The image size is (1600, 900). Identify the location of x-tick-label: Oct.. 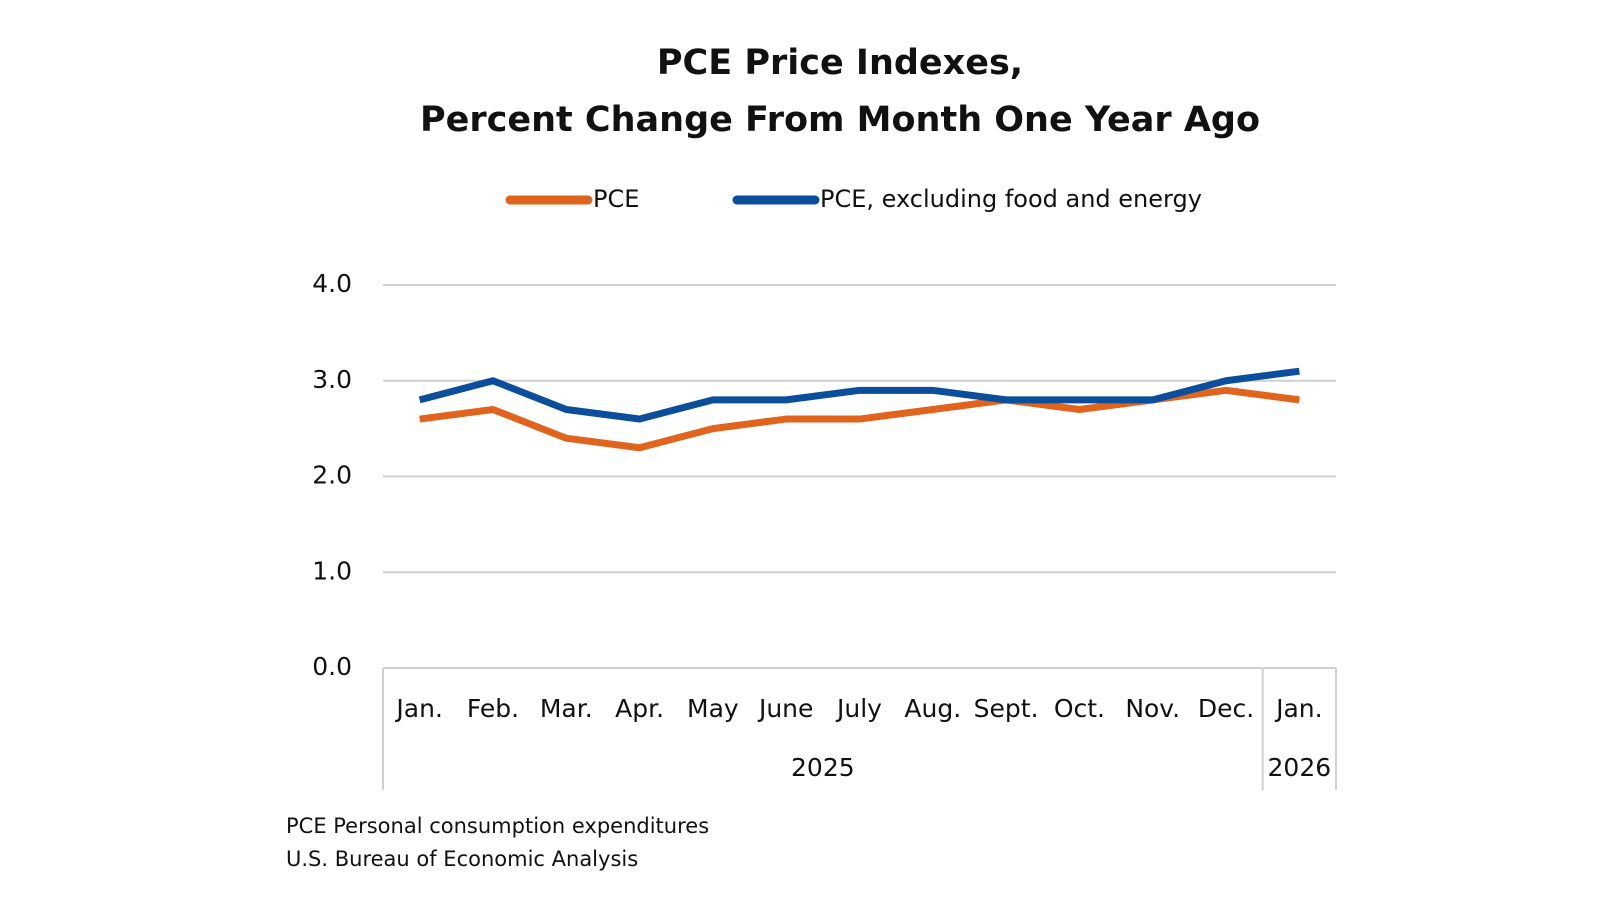
(1079, 708).